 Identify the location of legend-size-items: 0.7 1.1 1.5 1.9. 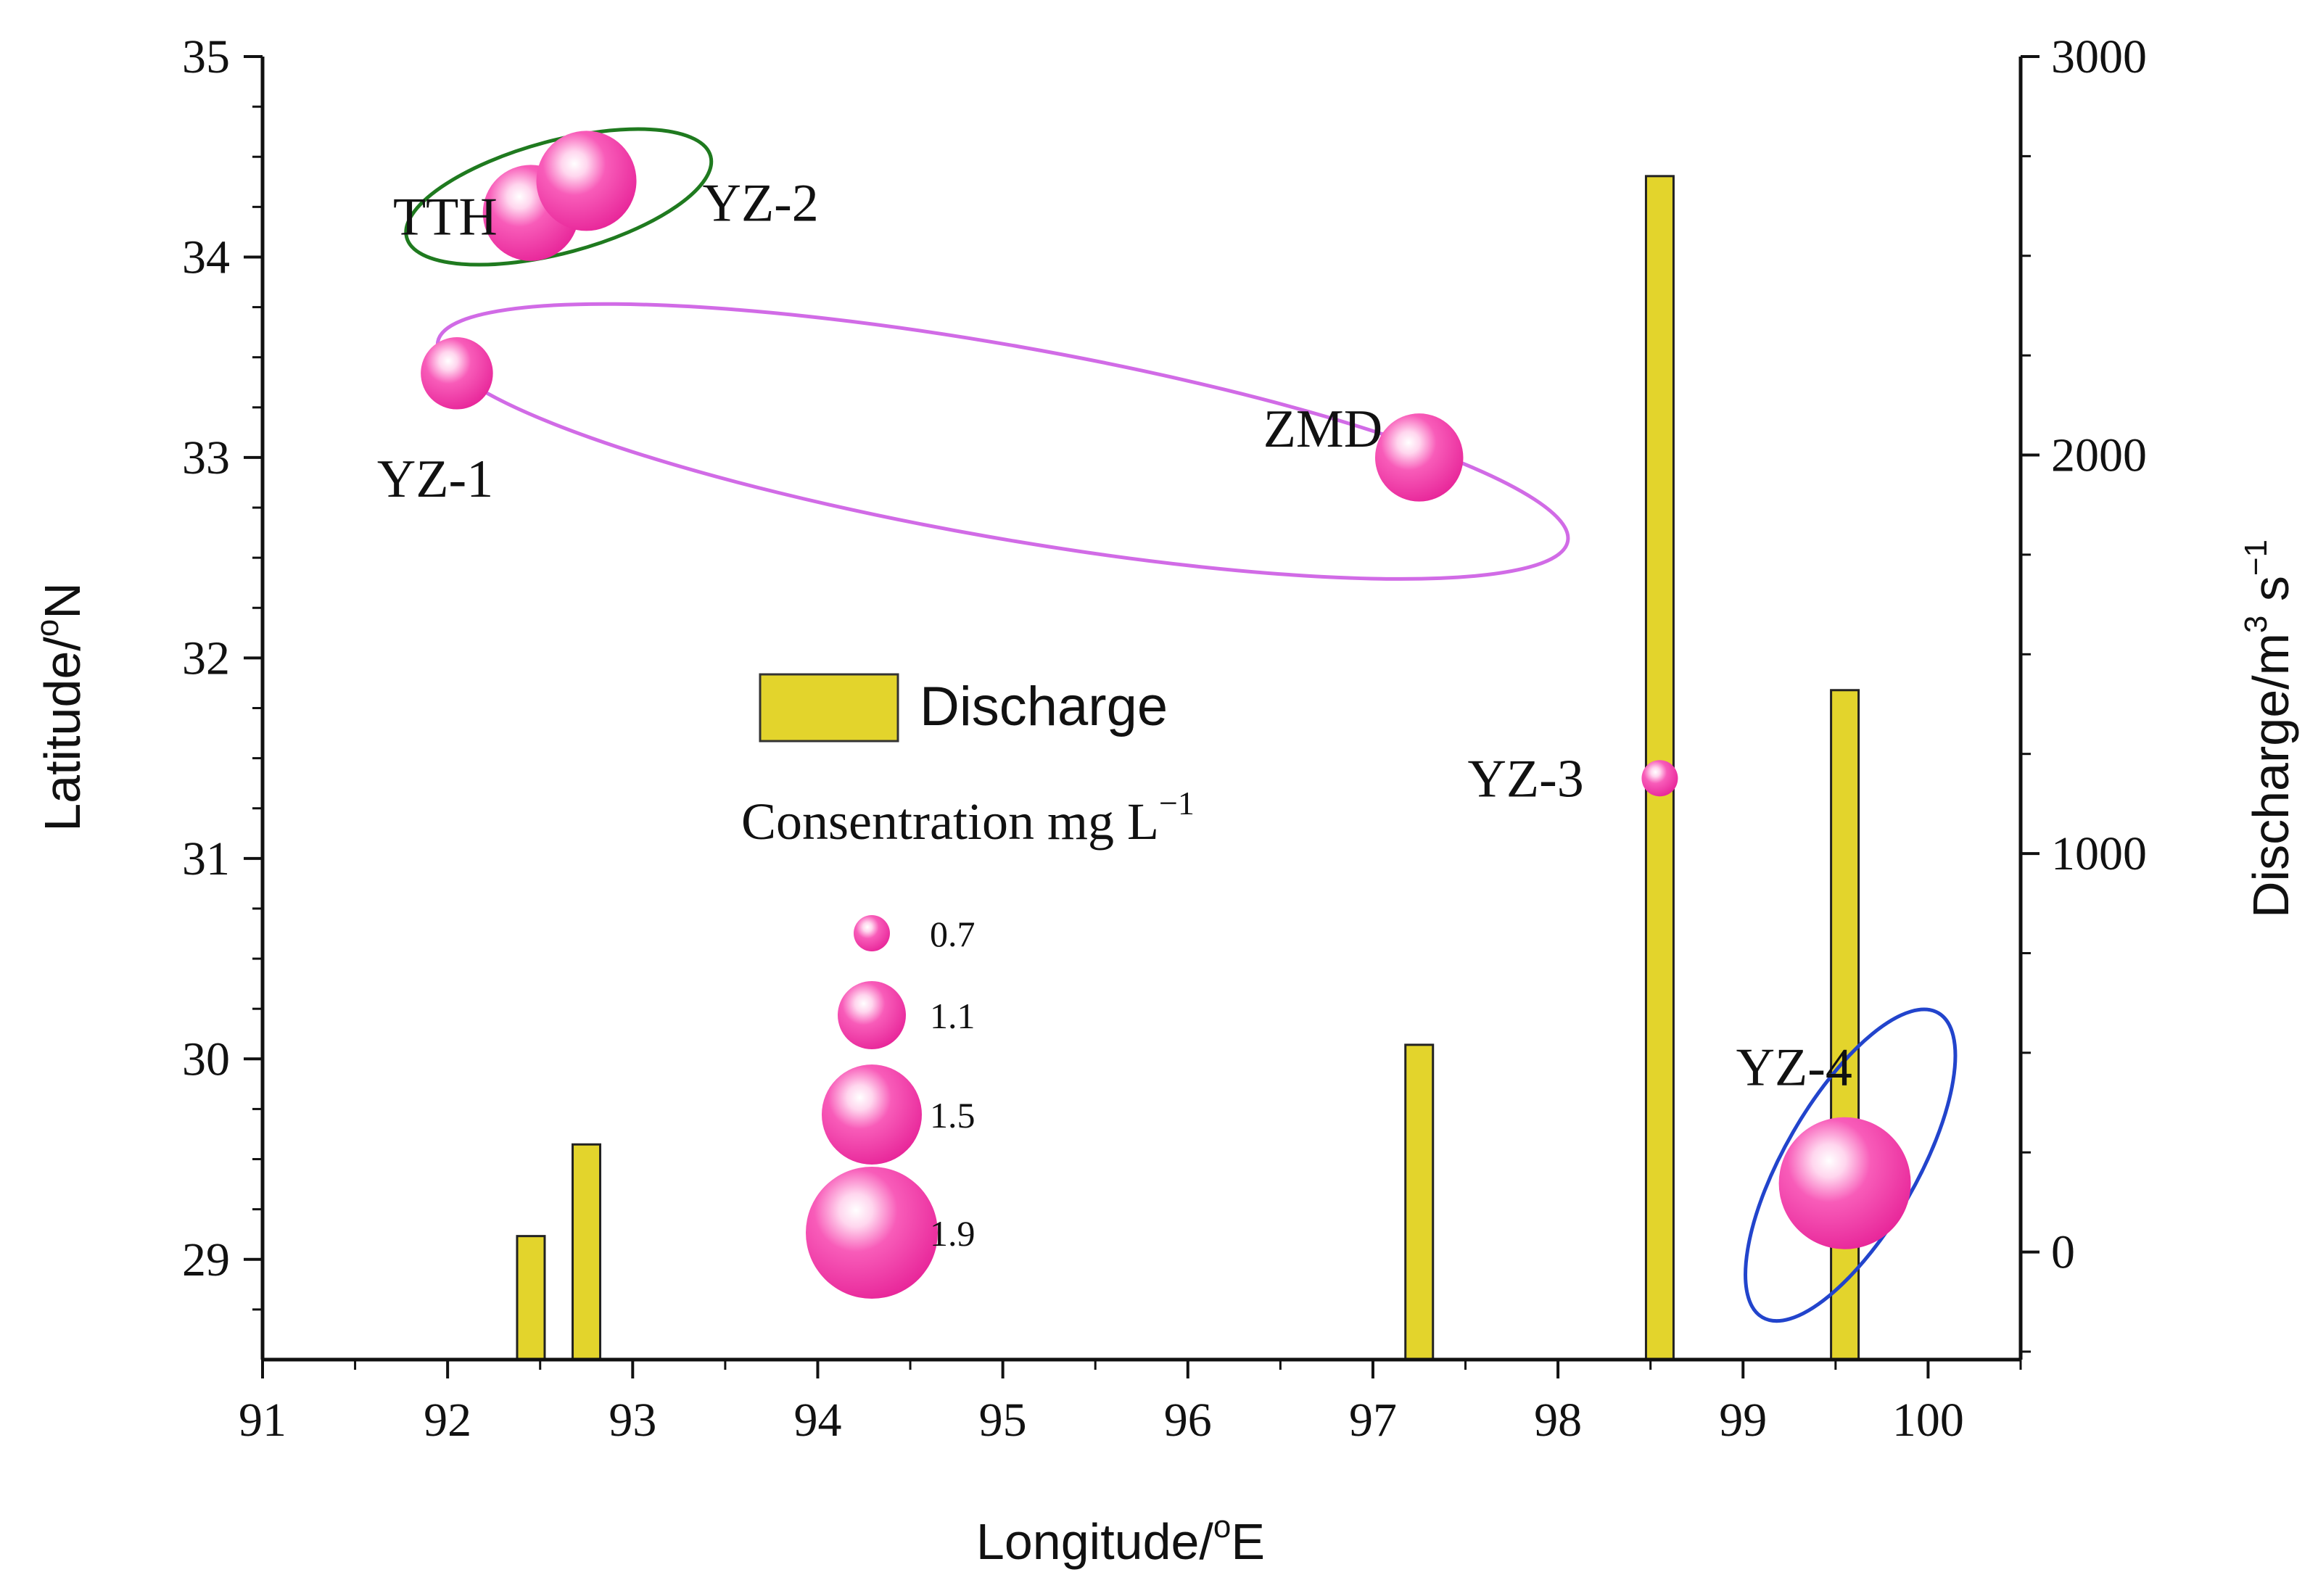
(891, 1106).